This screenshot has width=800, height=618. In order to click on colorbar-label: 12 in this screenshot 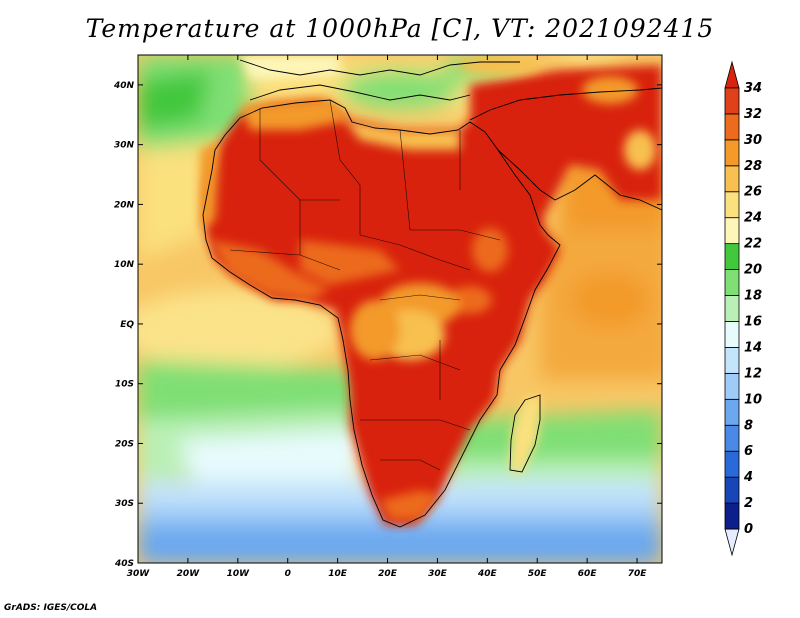, I will do `click(753, 373)`.